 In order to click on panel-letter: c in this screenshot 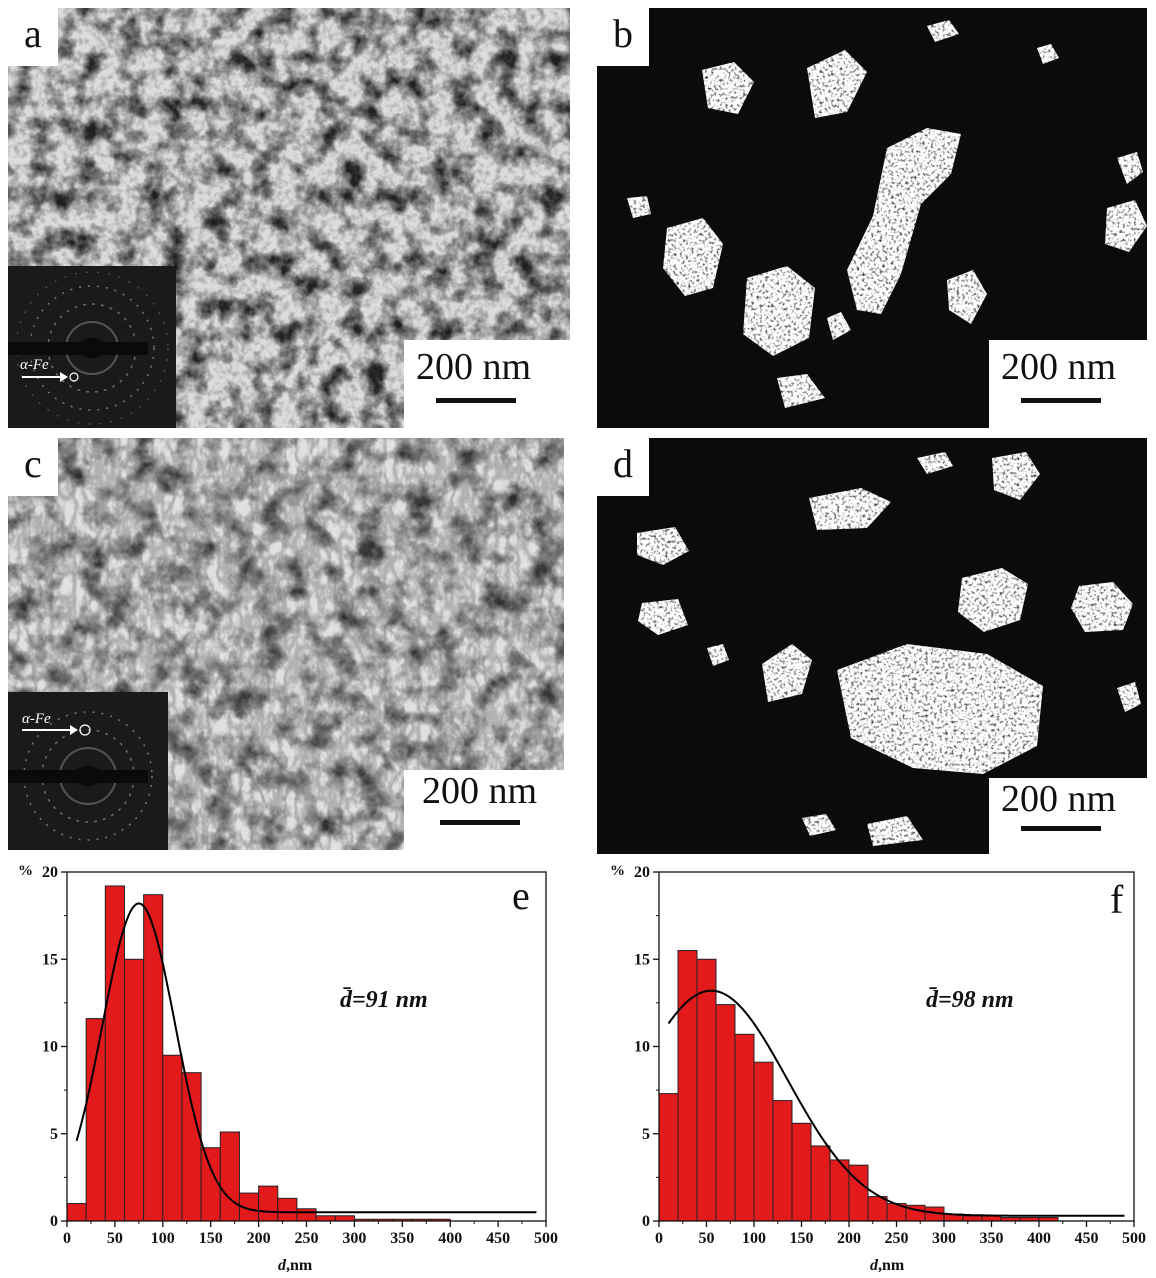, I will do `click(33, 467)`.